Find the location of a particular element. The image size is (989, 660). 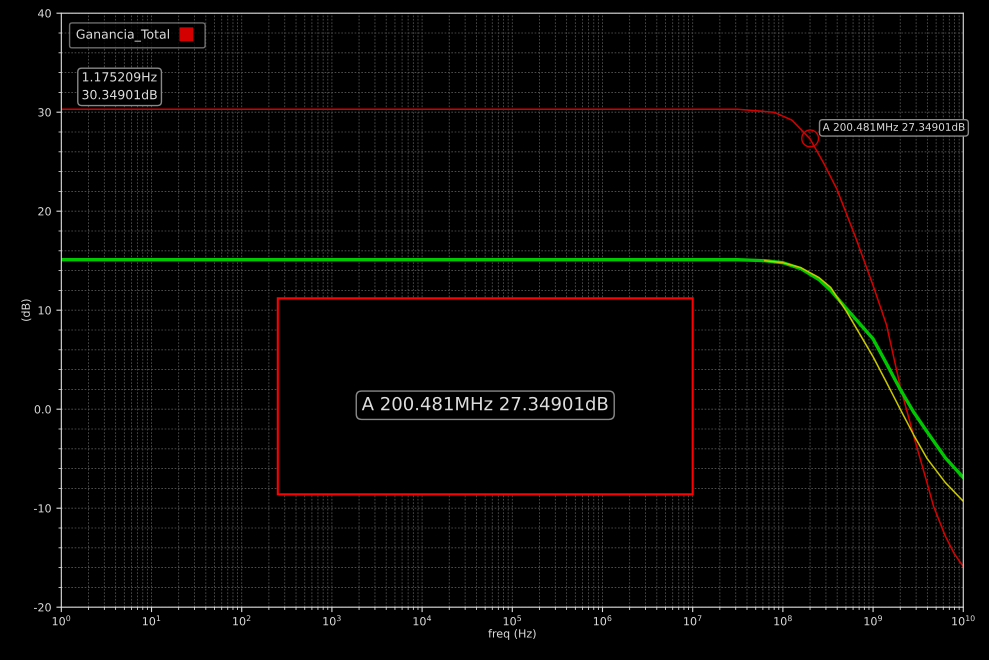

y-tick-label: -20 is located at coordinates (42, 607).